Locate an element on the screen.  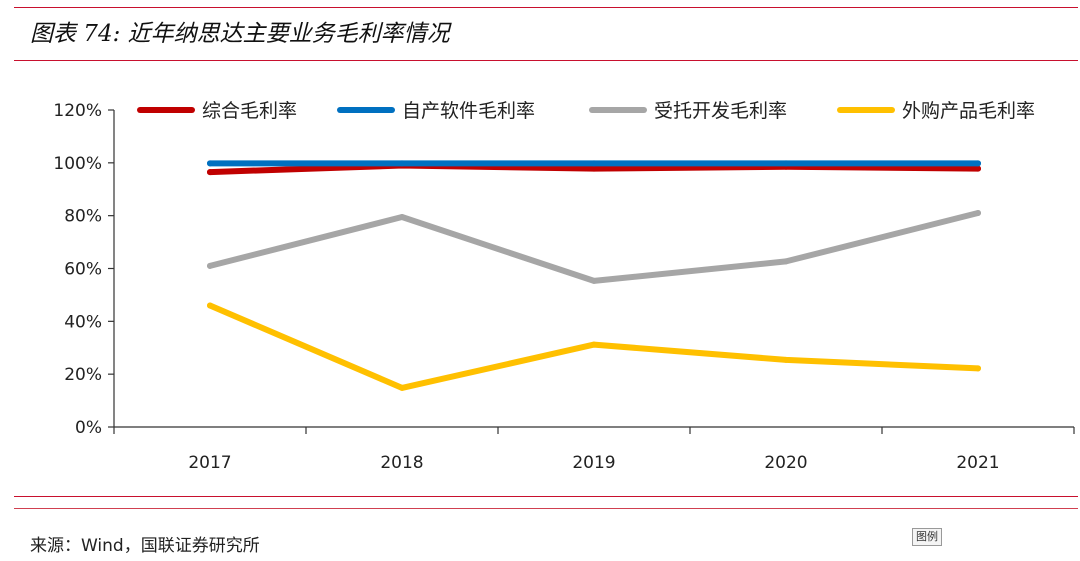
legend-label: 自产软件毛利率 is located at coordinates (468, 111).